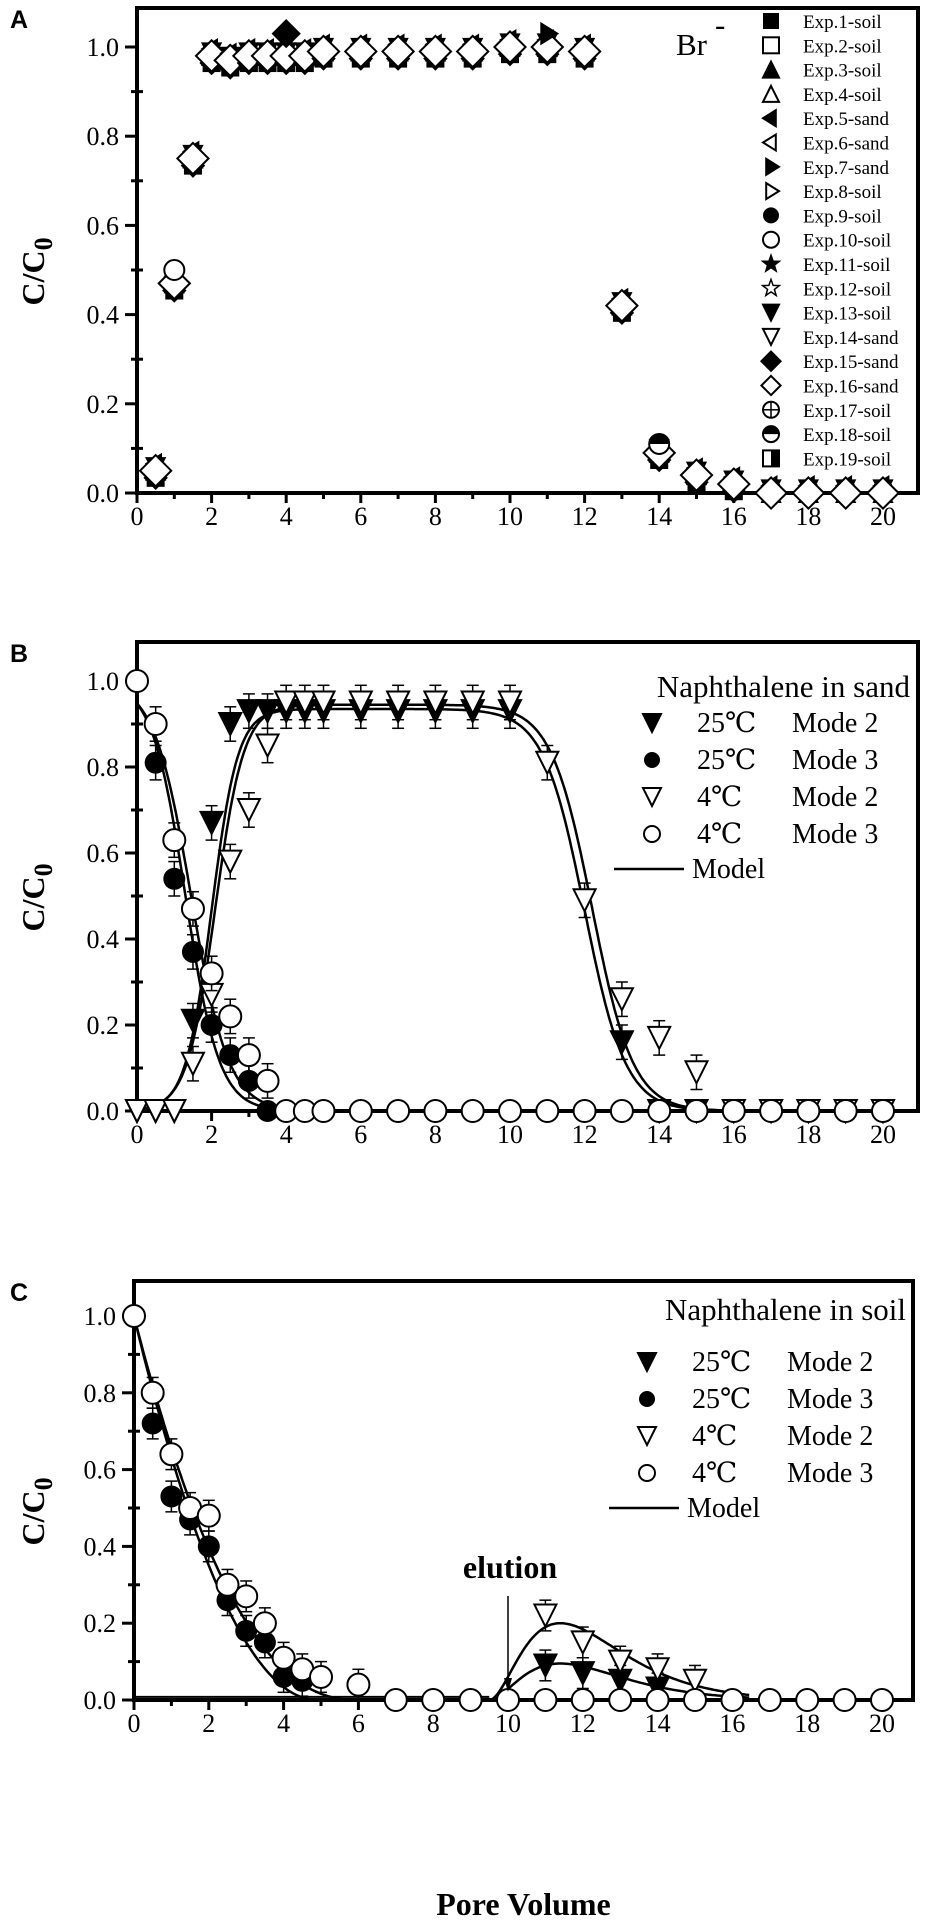 This screenshot has width=933, height=1931. What do you see at coordinates (100, 1623) in the screenshot?
I see `y-tick-label: 0.2` at bounding box center [100, 1623].